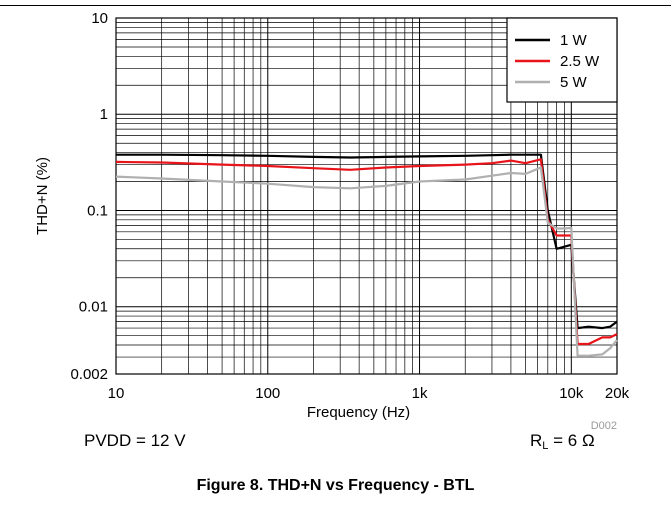  What do you see at coordinates (116, 393) in the screenshot?
I see `x-tick-label: 10` at bounding box center [116, 393].